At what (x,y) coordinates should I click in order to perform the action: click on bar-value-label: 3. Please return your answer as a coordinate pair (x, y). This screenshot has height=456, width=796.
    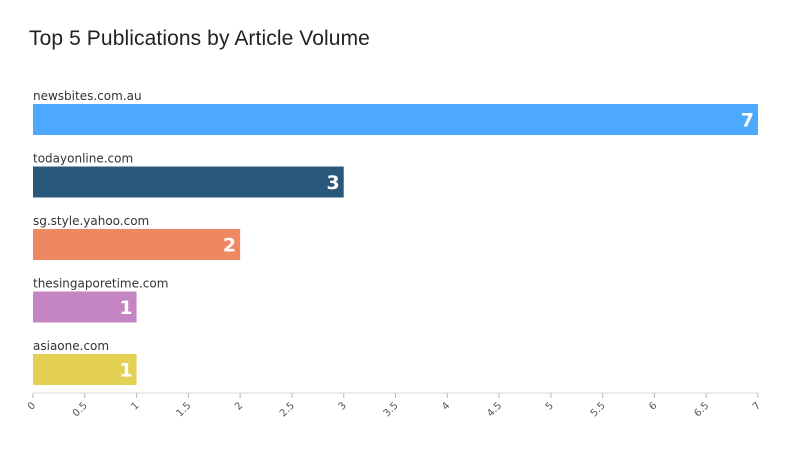
    Looking at the image, I should click on (332, 183).